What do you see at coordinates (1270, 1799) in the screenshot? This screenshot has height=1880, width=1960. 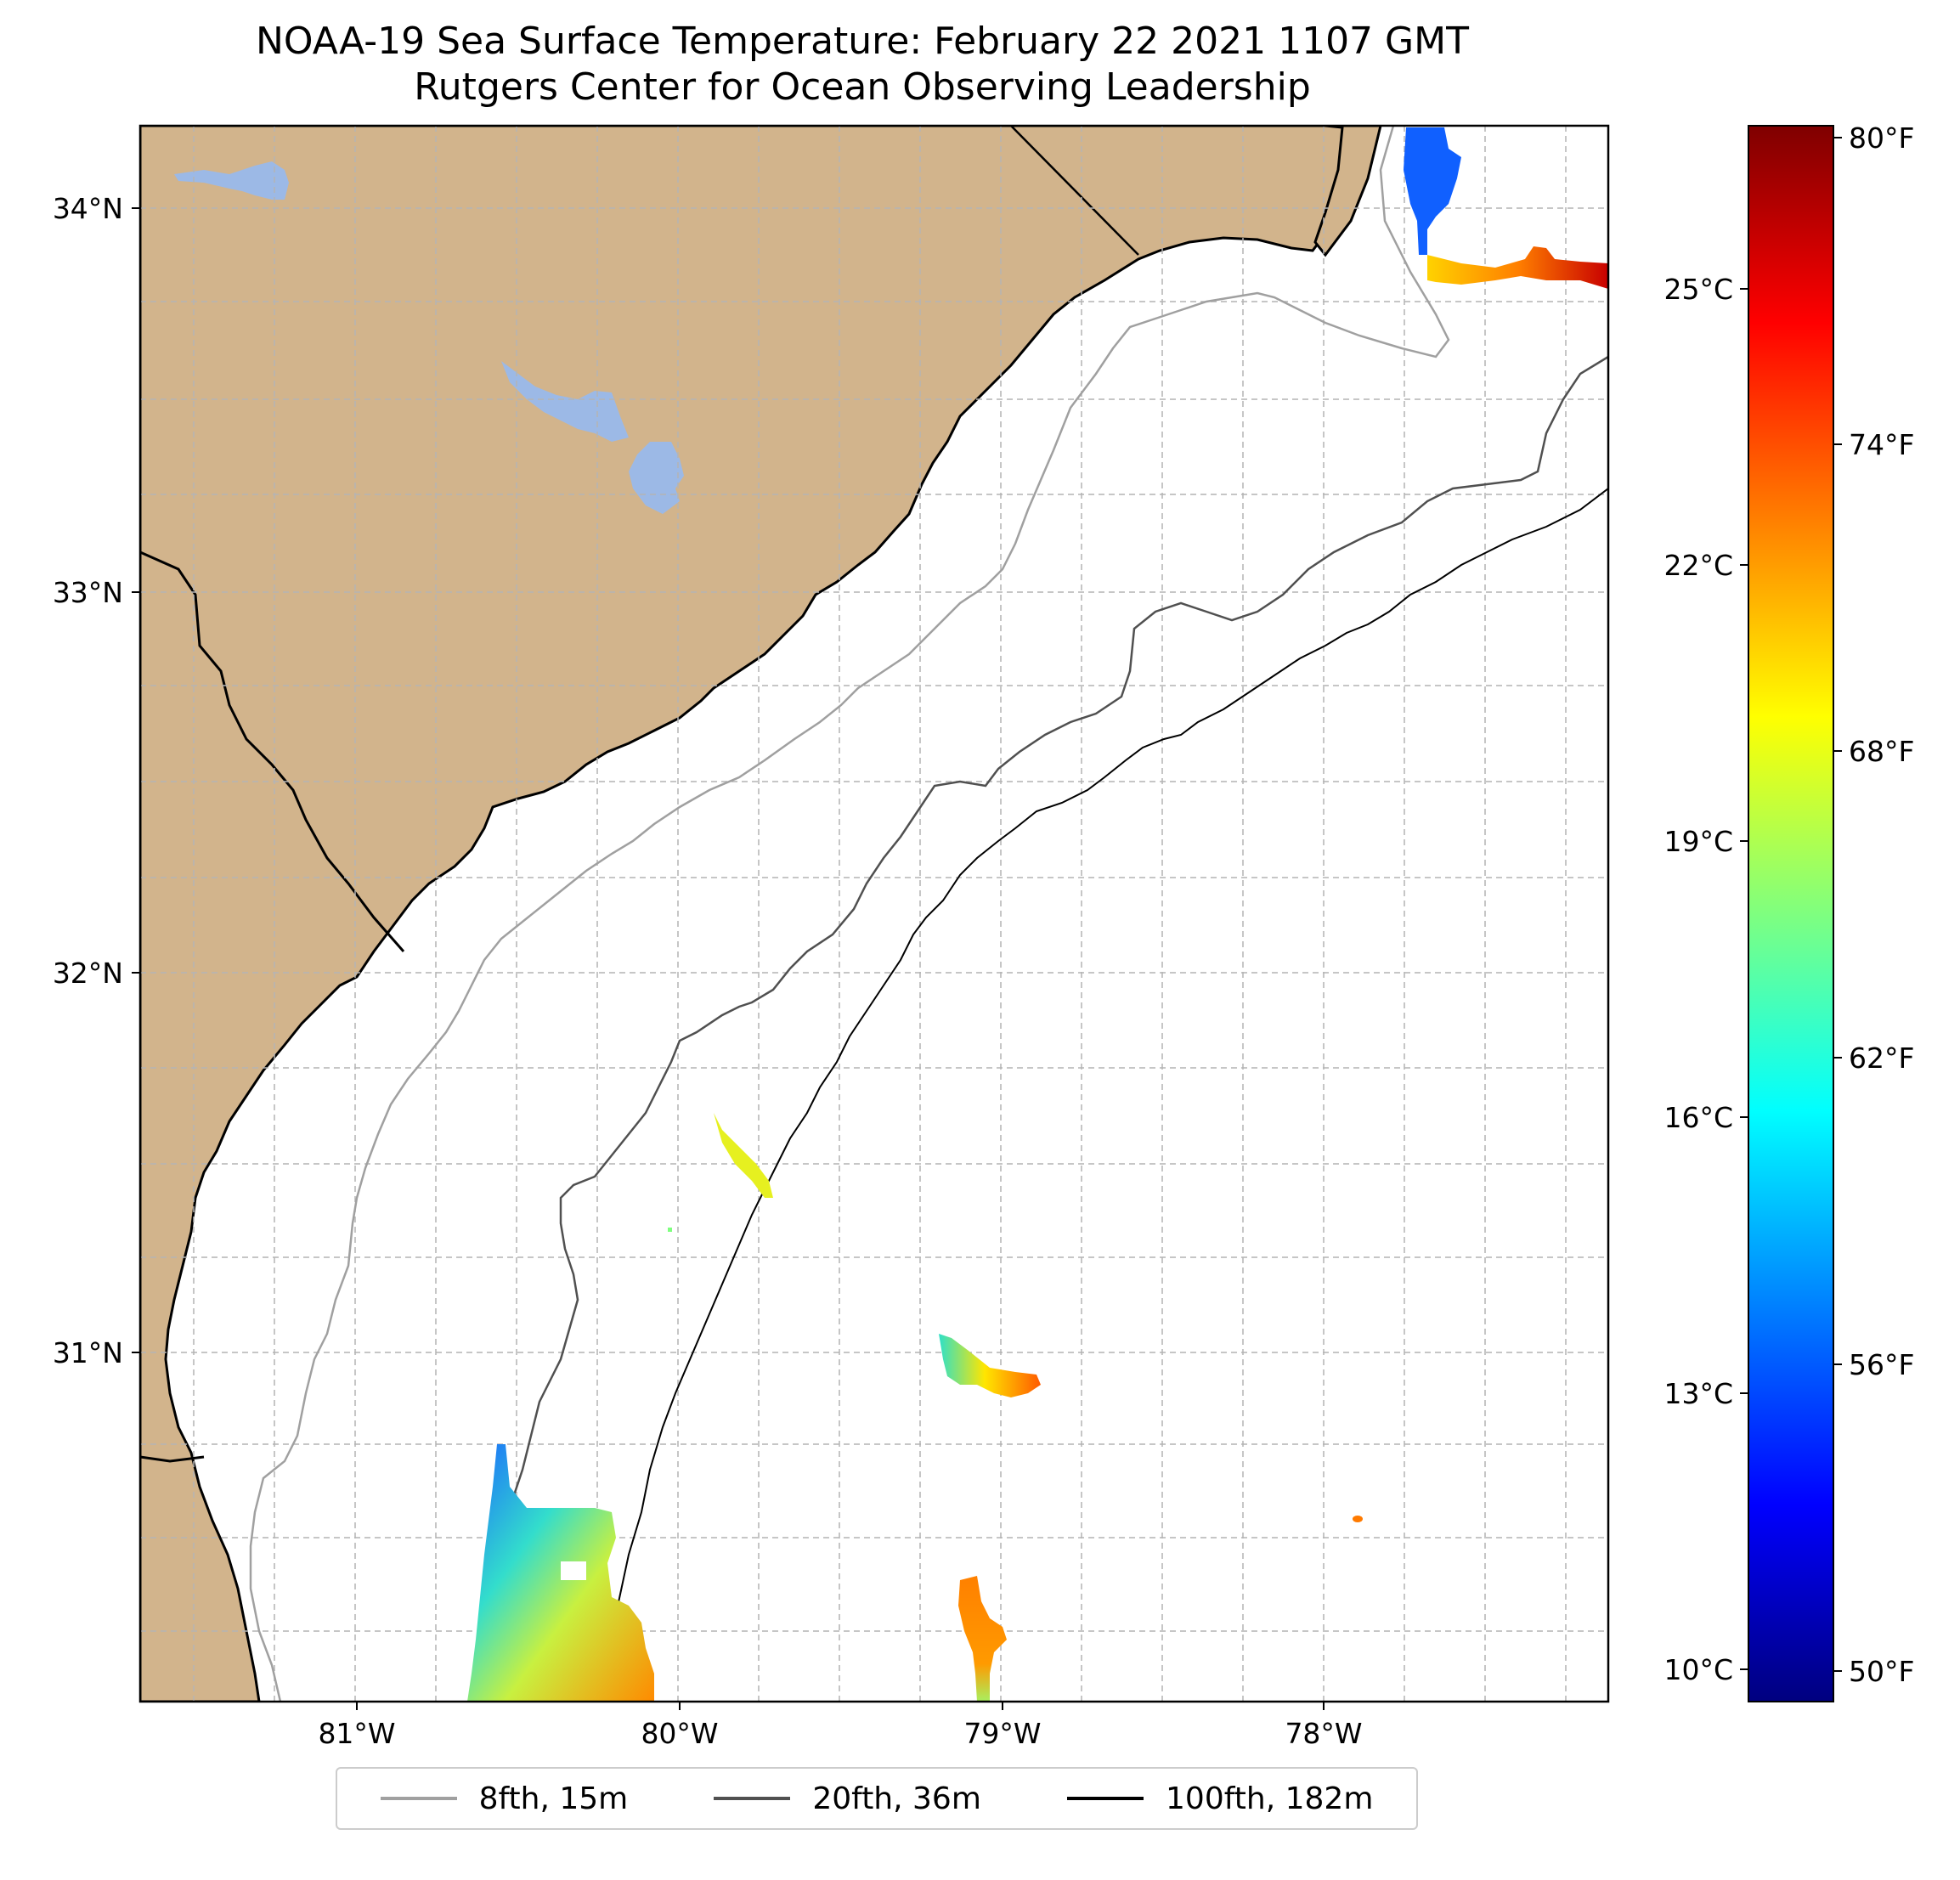 I see `legend-label-100fth: 100fth, 182m` at bounding box center [1270, 1799].